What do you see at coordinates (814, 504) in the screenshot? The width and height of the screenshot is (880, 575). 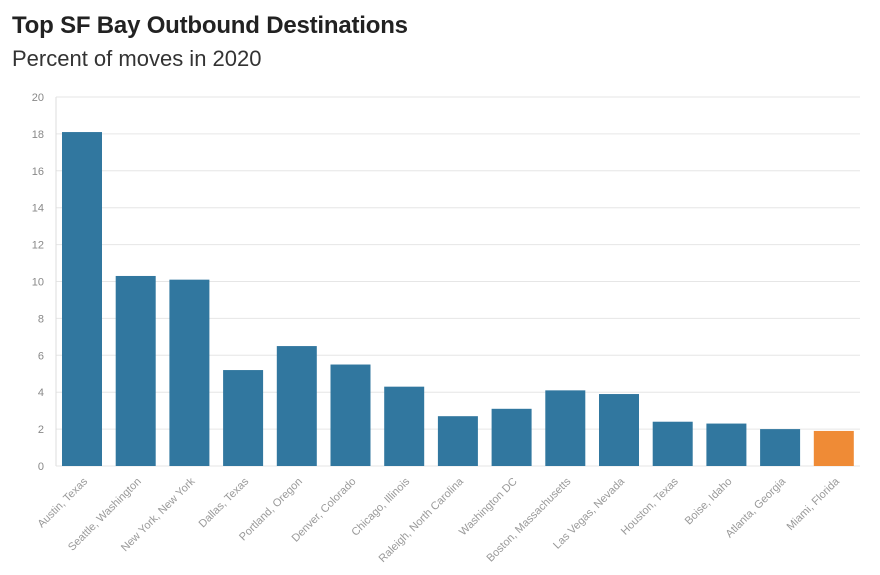 I see `x-category-label: Miami, Florida` at bounding box center [814, 504].